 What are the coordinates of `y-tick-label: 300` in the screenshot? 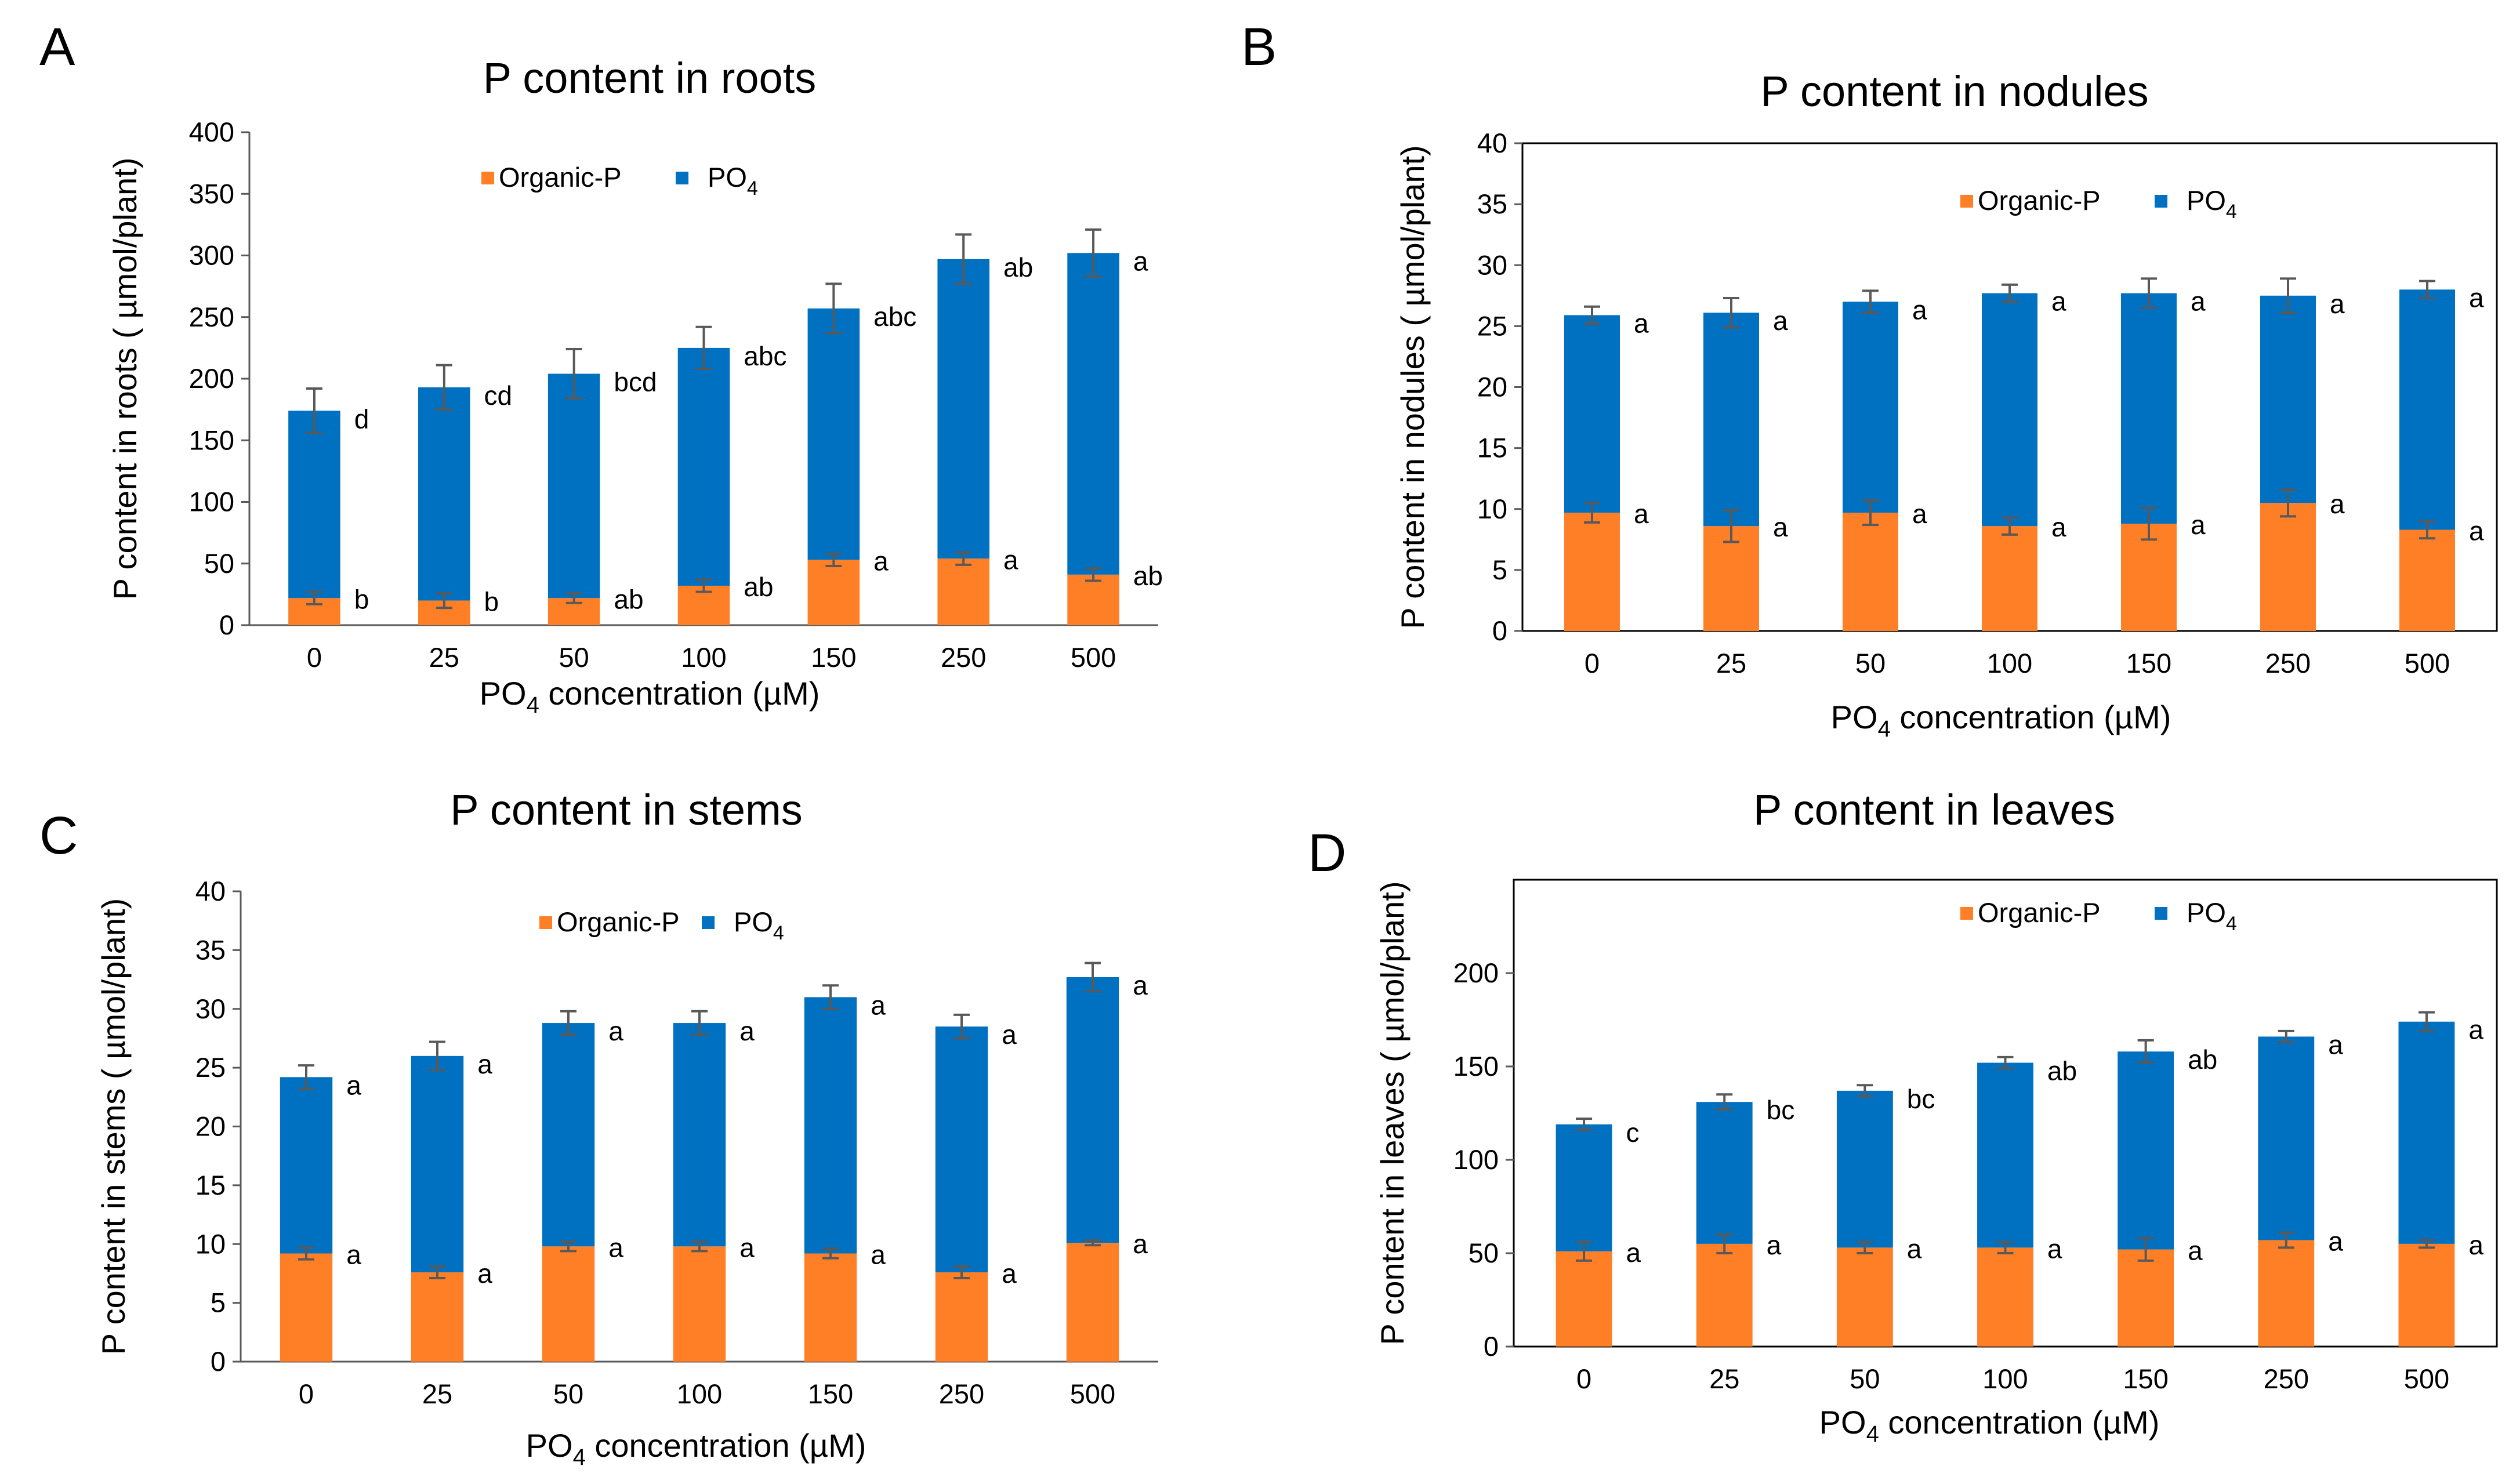 It's located at (211, 256).